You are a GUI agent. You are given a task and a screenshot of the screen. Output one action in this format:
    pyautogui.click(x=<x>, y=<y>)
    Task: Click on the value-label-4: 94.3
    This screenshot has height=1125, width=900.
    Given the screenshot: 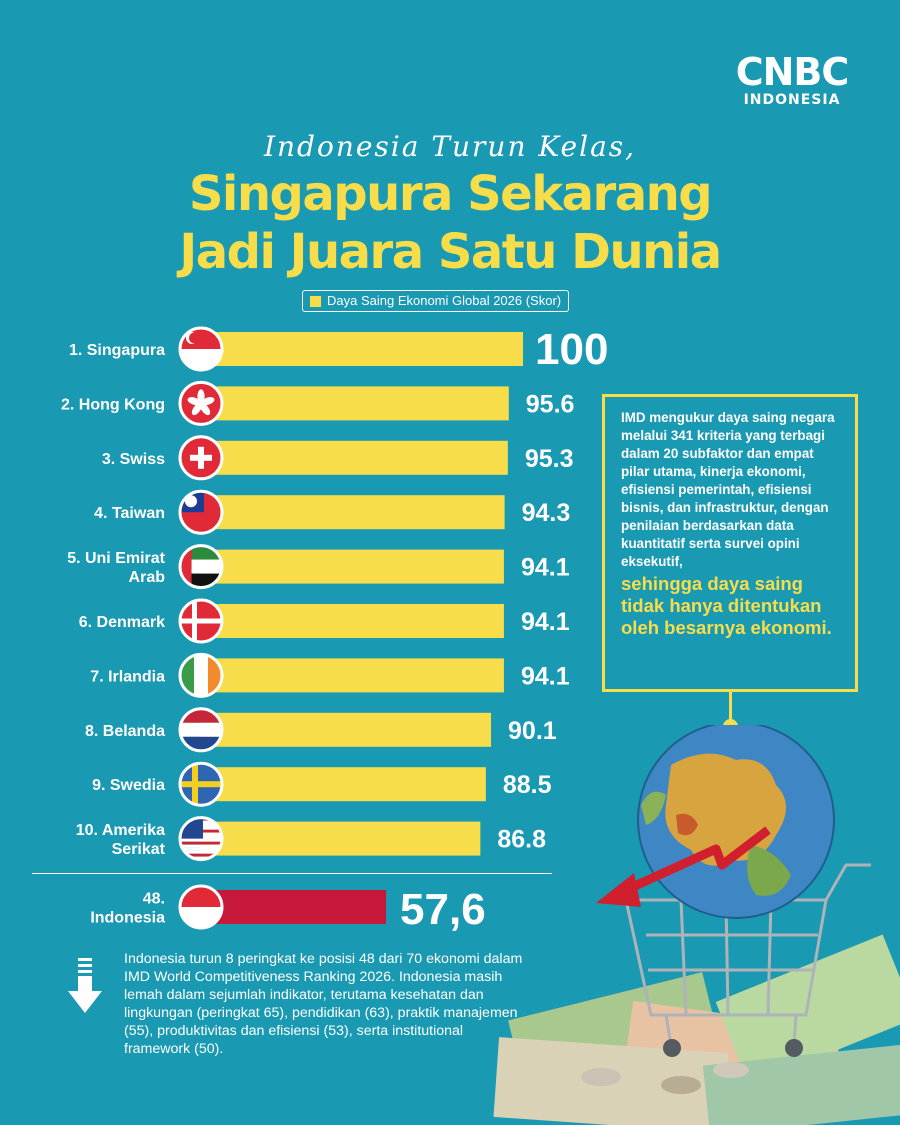 What is the action you would take?
    pyautogui.click(x=546, y=513)
    